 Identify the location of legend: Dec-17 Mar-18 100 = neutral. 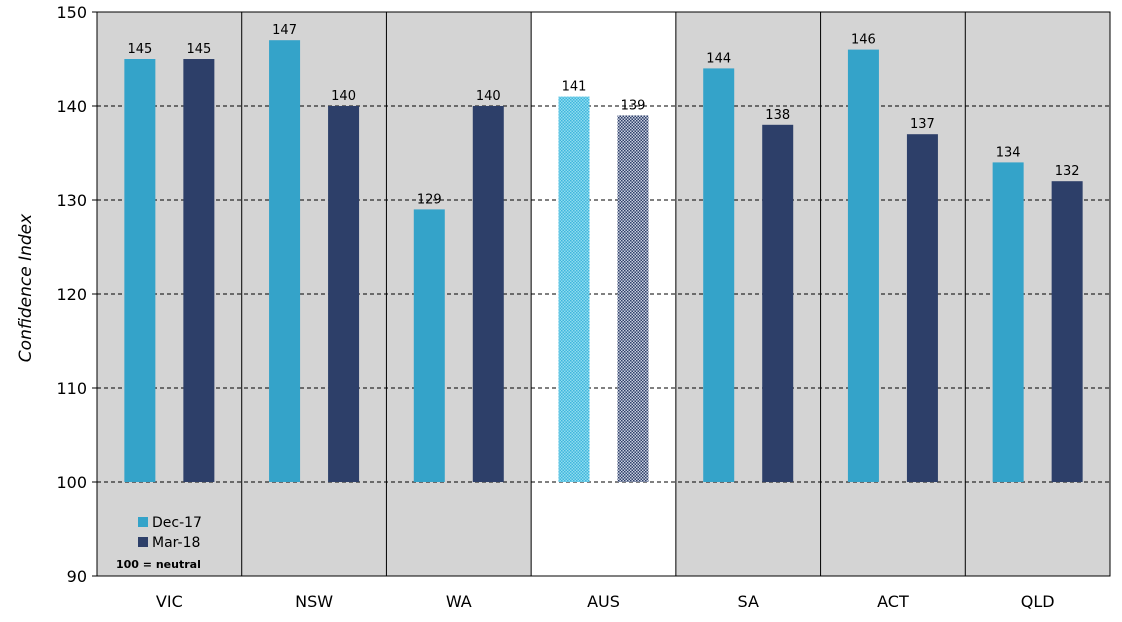
(159, 543).